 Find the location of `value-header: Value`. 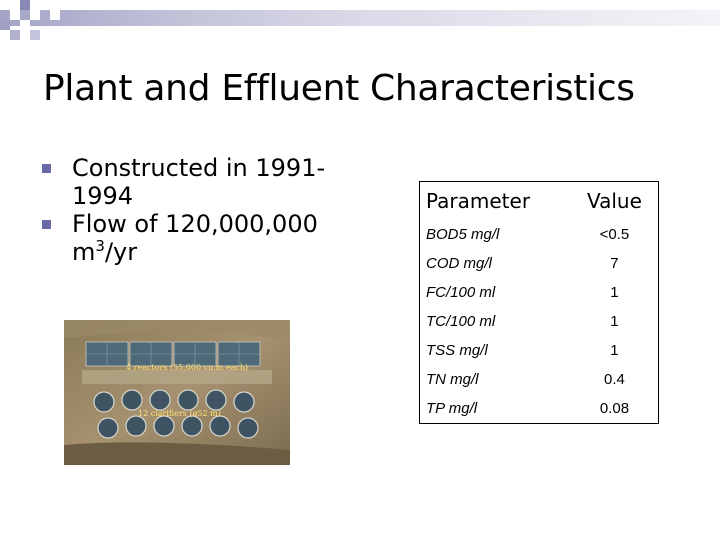

value-header: Value is located at coordinates (614, 201).